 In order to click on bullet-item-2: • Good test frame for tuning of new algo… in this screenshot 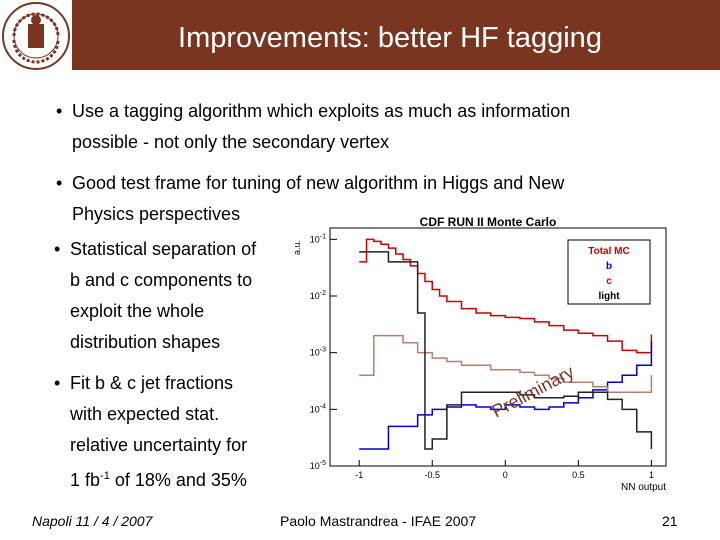, I will do `click(310, 199)`.